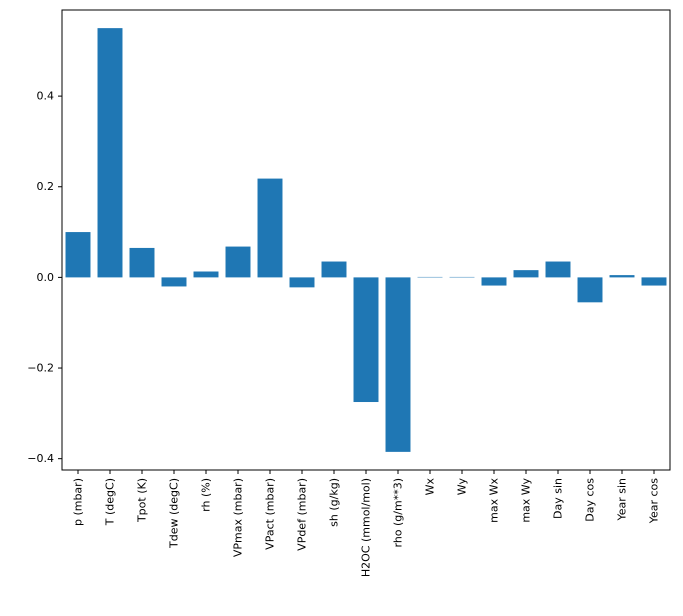 This screenshot has width=683, height=616. Describe the element at coordinates (174, 513) in the screenshot. I see `x-tick-label: Tdew (degC)` at that location.